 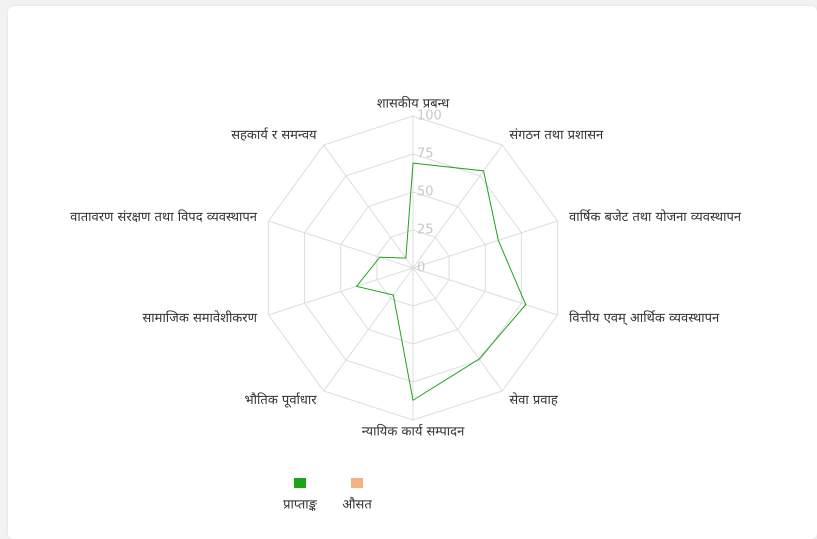 What do you see at coordinates (556, 135) in the screenshot?
I see `axis-label: संगठन तथा प्रशासन` at bounding box center [556, 135].